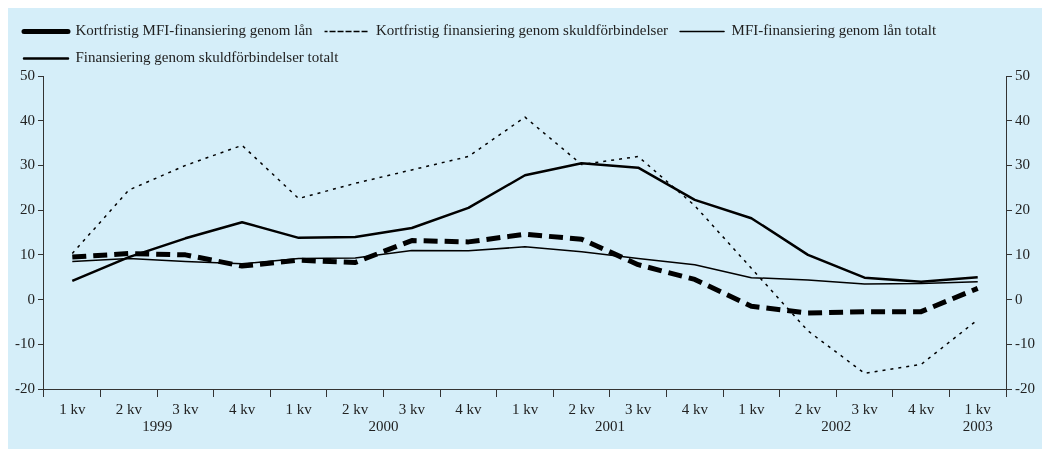  I want to click on y-tick-label: 50, so click(27, 74).